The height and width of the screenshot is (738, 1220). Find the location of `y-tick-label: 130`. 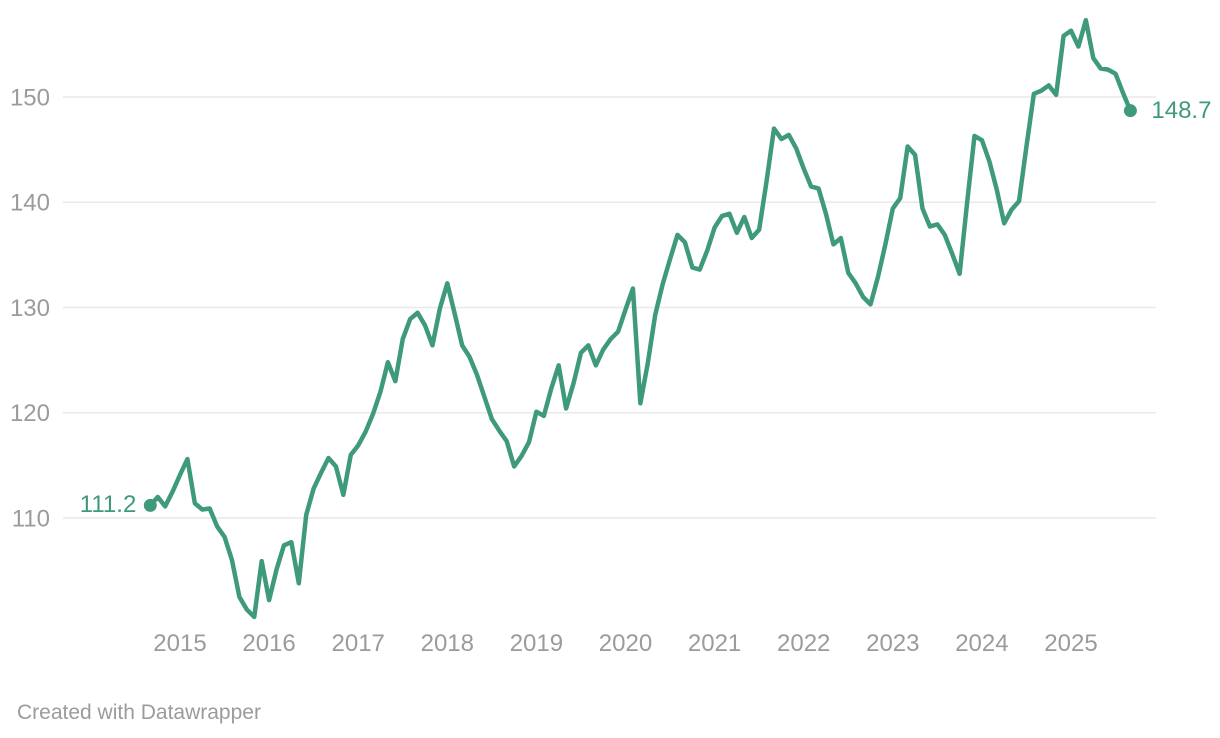

y-tick-label: 130 is located at coordinates (30, 308).